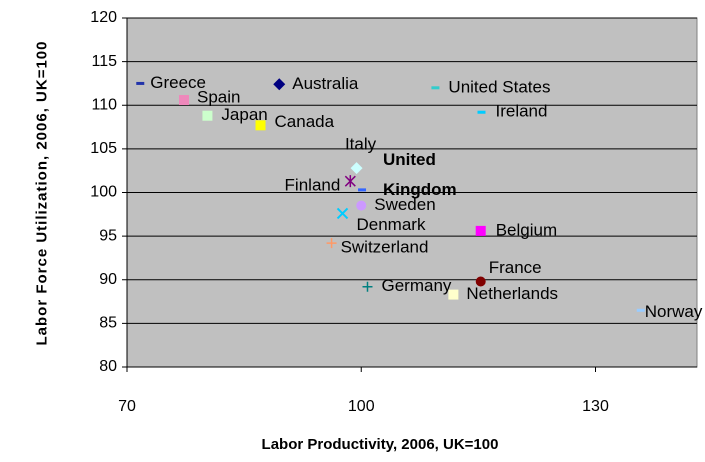 This screenshot has width=705, height=462. I want to click on point-label: Ireland, so click(521, 111).